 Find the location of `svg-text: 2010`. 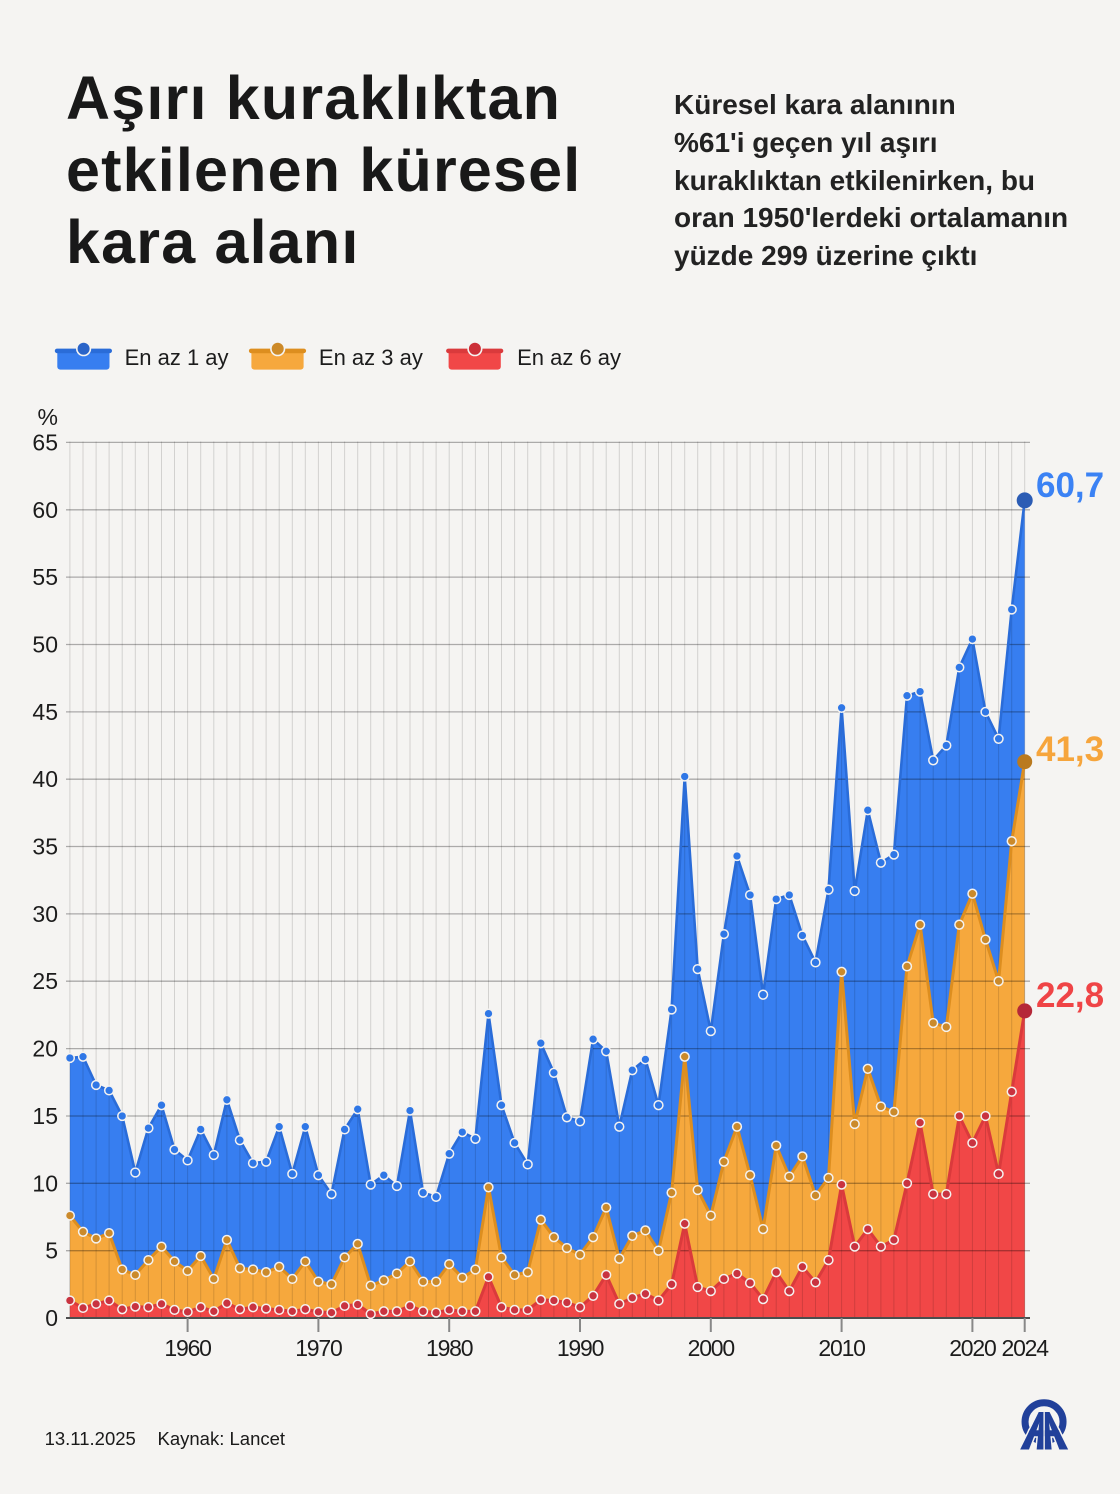

svg-text: 2010 is located at coordinates (841, 1348).